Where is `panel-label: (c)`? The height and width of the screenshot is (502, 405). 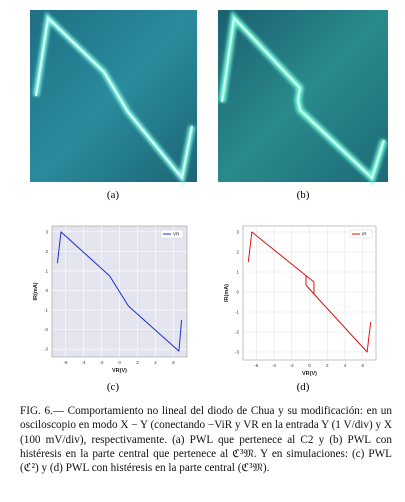
panel-label: (c) is located at coordinates (113, 387).